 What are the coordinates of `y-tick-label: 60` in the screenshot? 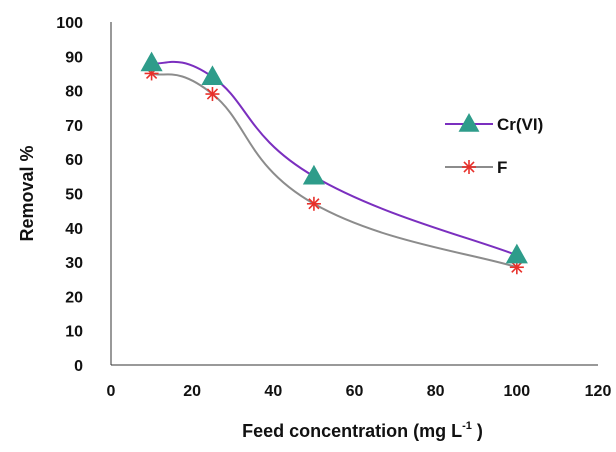 It's located at (74, 160).